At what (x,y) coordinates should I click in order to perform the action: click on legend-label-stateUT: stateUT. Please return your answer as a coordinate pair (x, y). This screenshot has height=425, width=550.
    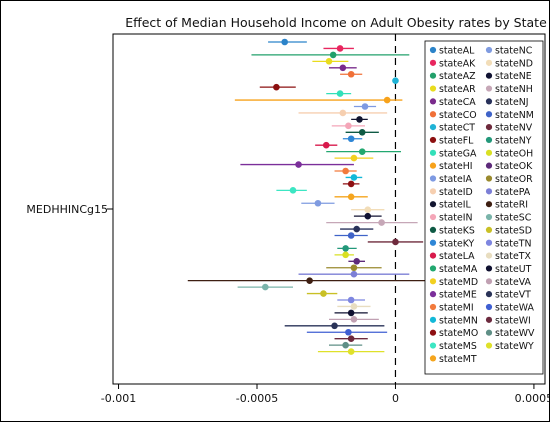
    Looking at the image, I should click on (513, 269).